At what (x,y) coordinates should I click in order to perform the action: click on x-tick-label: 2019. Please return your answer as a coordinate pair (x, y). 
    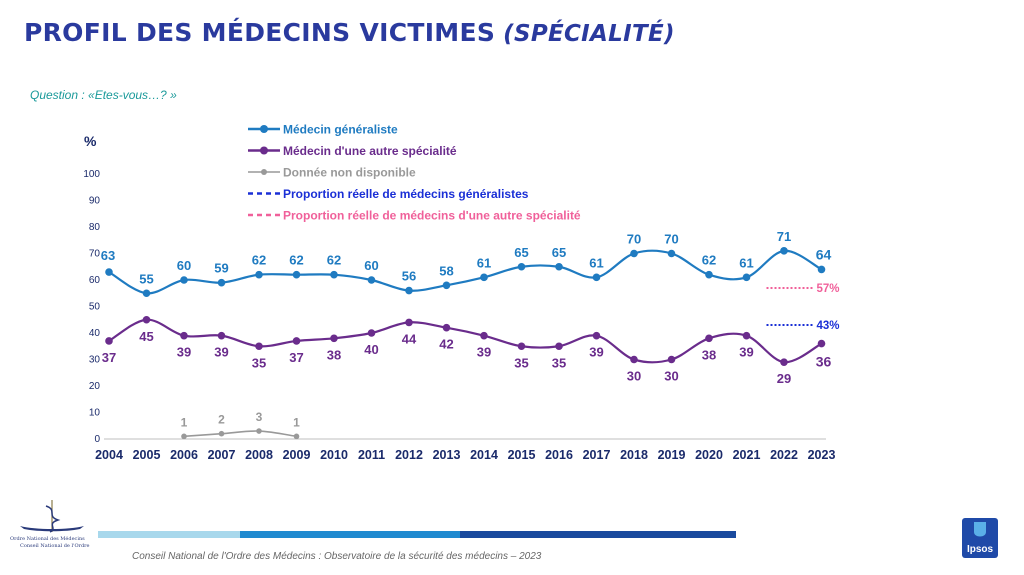
    Looking at the image, I should click on (672, 455).